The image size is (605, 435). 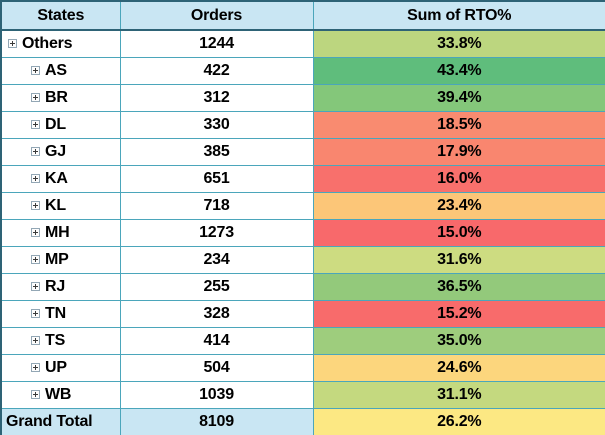 What do you see at coordinates (216, 15) in the screenshot?
I see `column-header-orders: Orders` at bounding box center [216, 15].